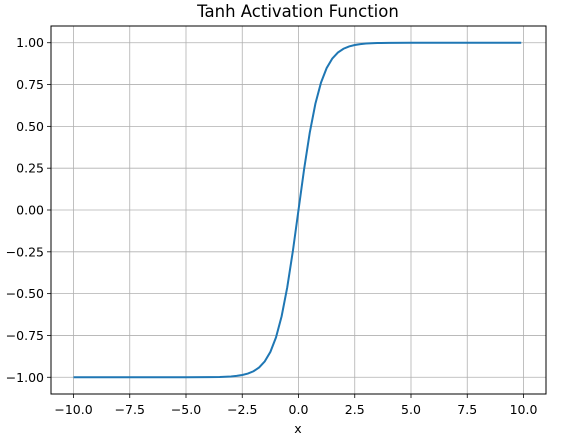 The width and height of the screenshot is (574, 433). Describe the element at coordinates (30, 168) in the screenshot. I see `y-tick-label: 0.25` at that location.